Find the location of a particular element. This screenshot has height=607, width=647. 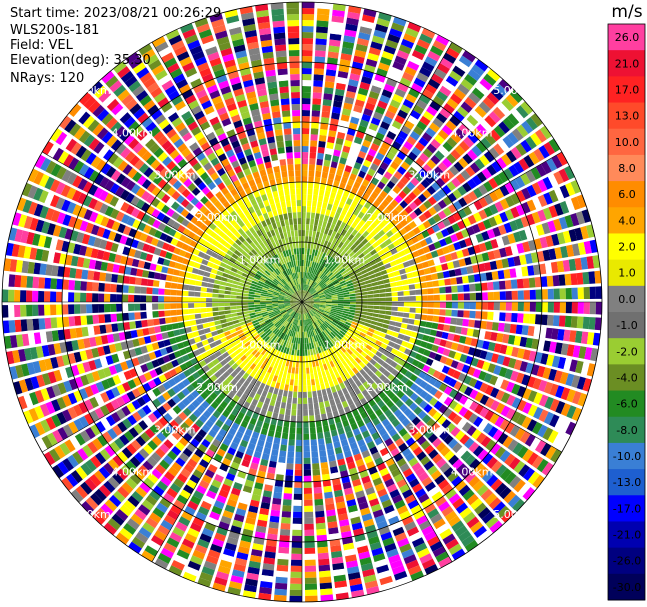

colorbar-tick-label: 21.0 is located at coordinates (627, 63).